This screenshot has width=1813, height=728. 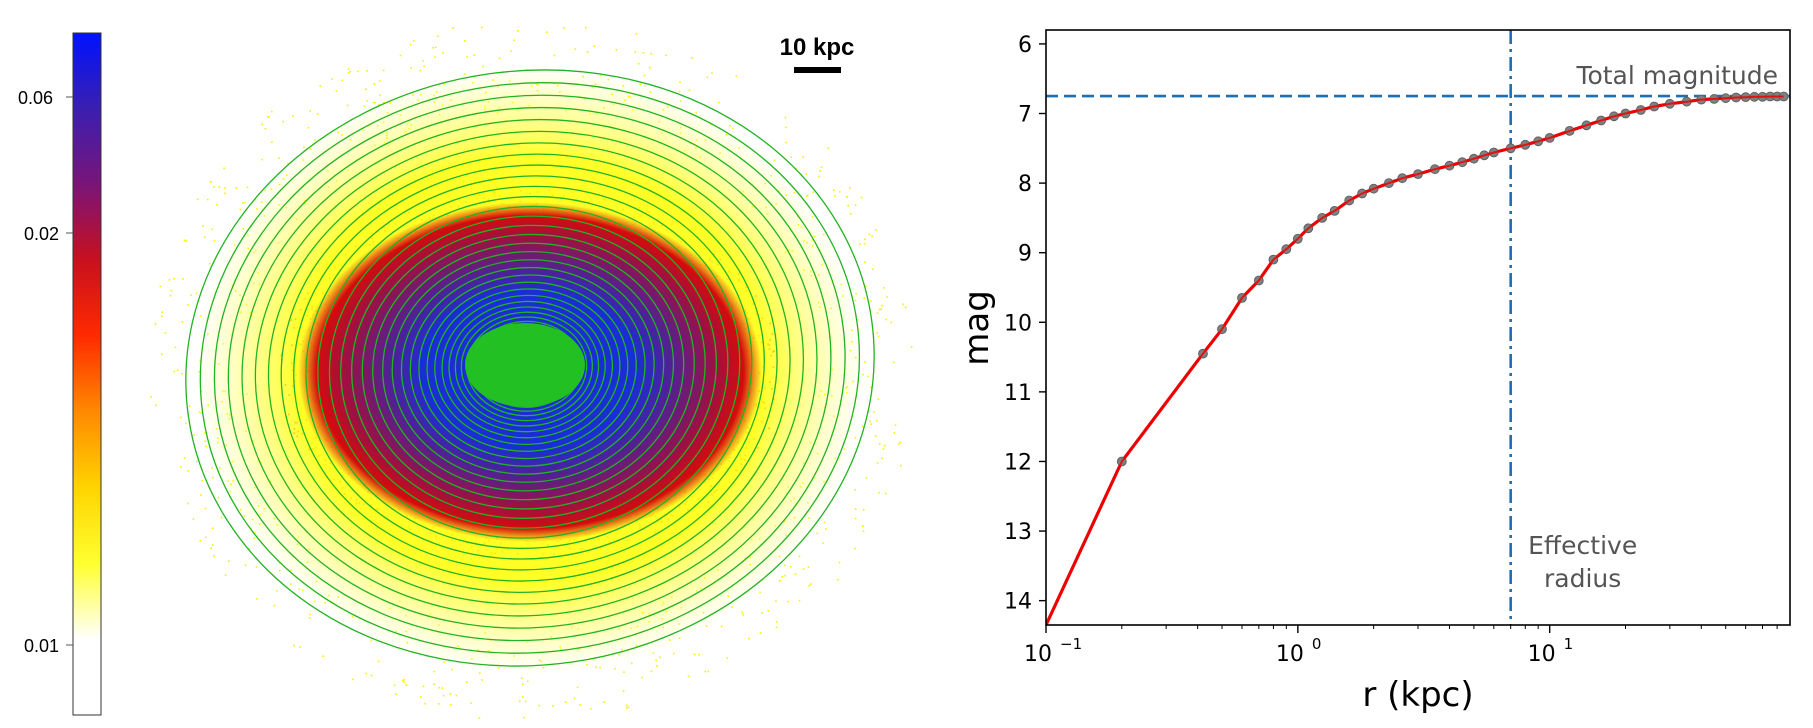 What do you see at coordinates (35, 98) in the screenshot?
I see `colorbar-tick-label: 0.06` at bounding box center [35, 98].